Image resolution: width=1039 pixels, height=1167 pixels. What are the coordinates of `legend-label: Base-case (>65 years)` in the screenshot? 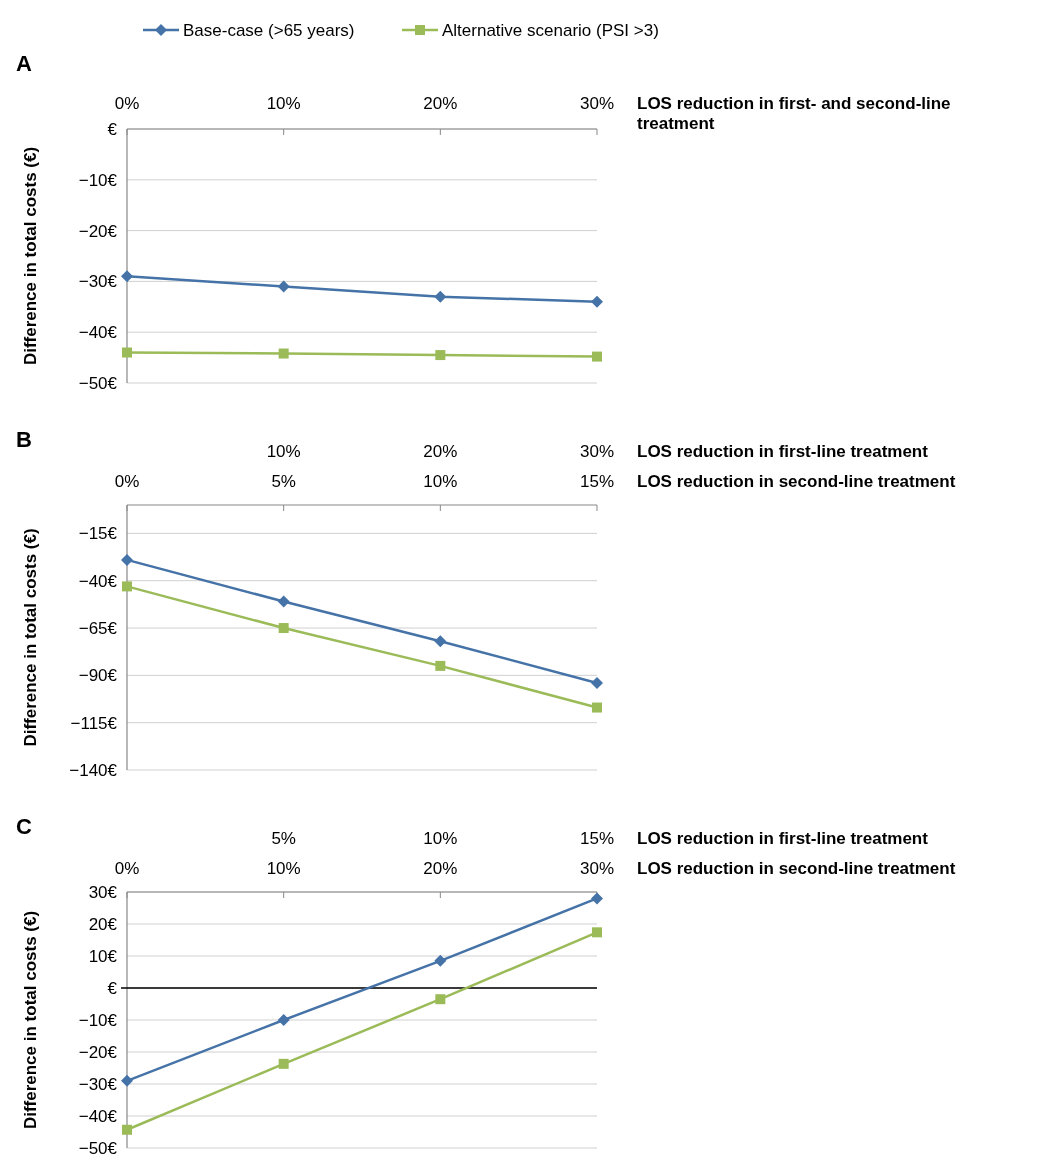 It's located at (269, 30).